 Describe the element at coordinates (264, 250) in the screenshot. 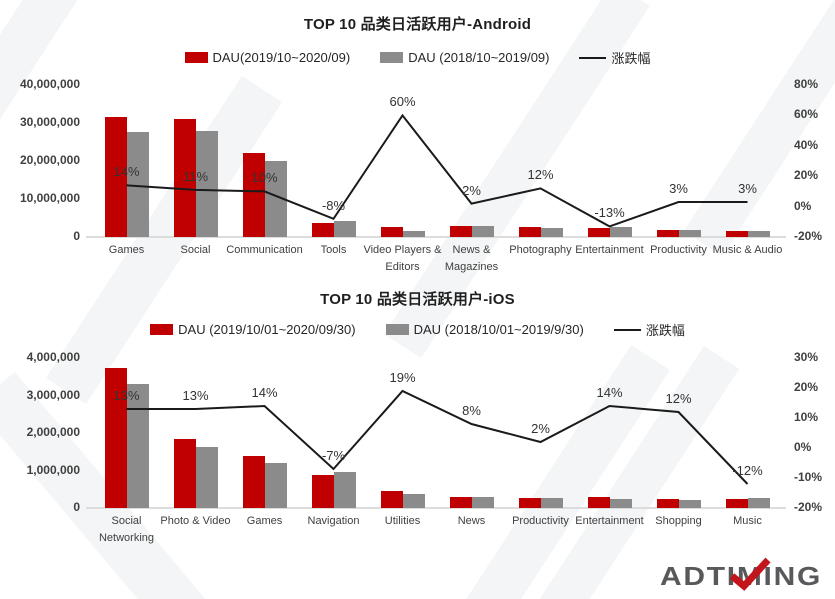

I see `category-label: Communication` at that location.